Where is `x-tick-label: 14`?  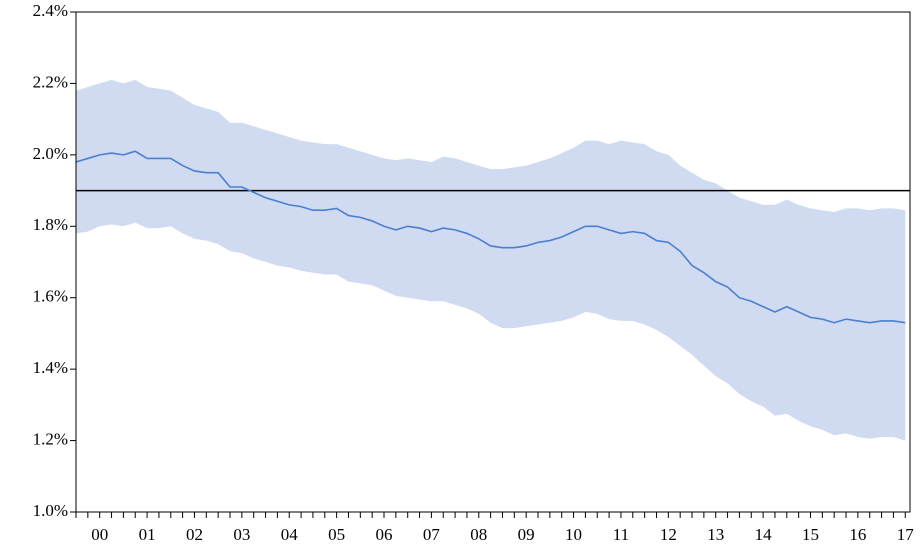 x-tick-label: 14 is located at coordinates (764, 534).